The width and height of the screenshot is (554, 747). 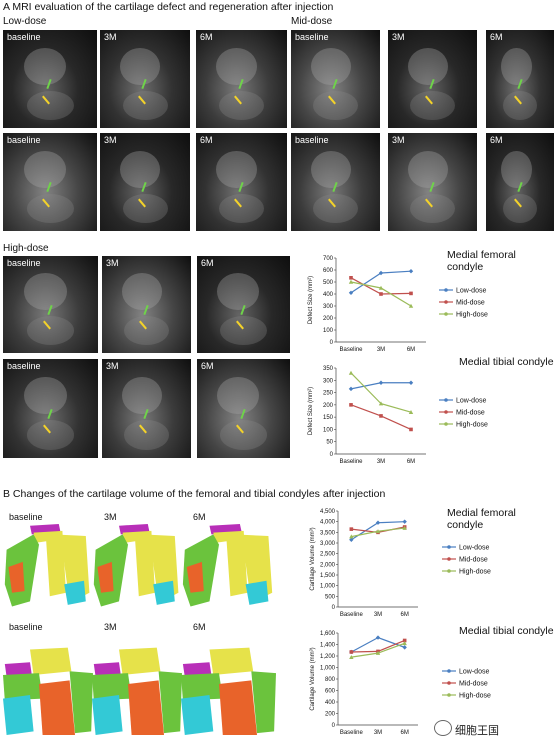 What do you see at coordinates (334, 608) in the screenshot?
I see `y-tick-label: 0` at bounding box center [334, 608].